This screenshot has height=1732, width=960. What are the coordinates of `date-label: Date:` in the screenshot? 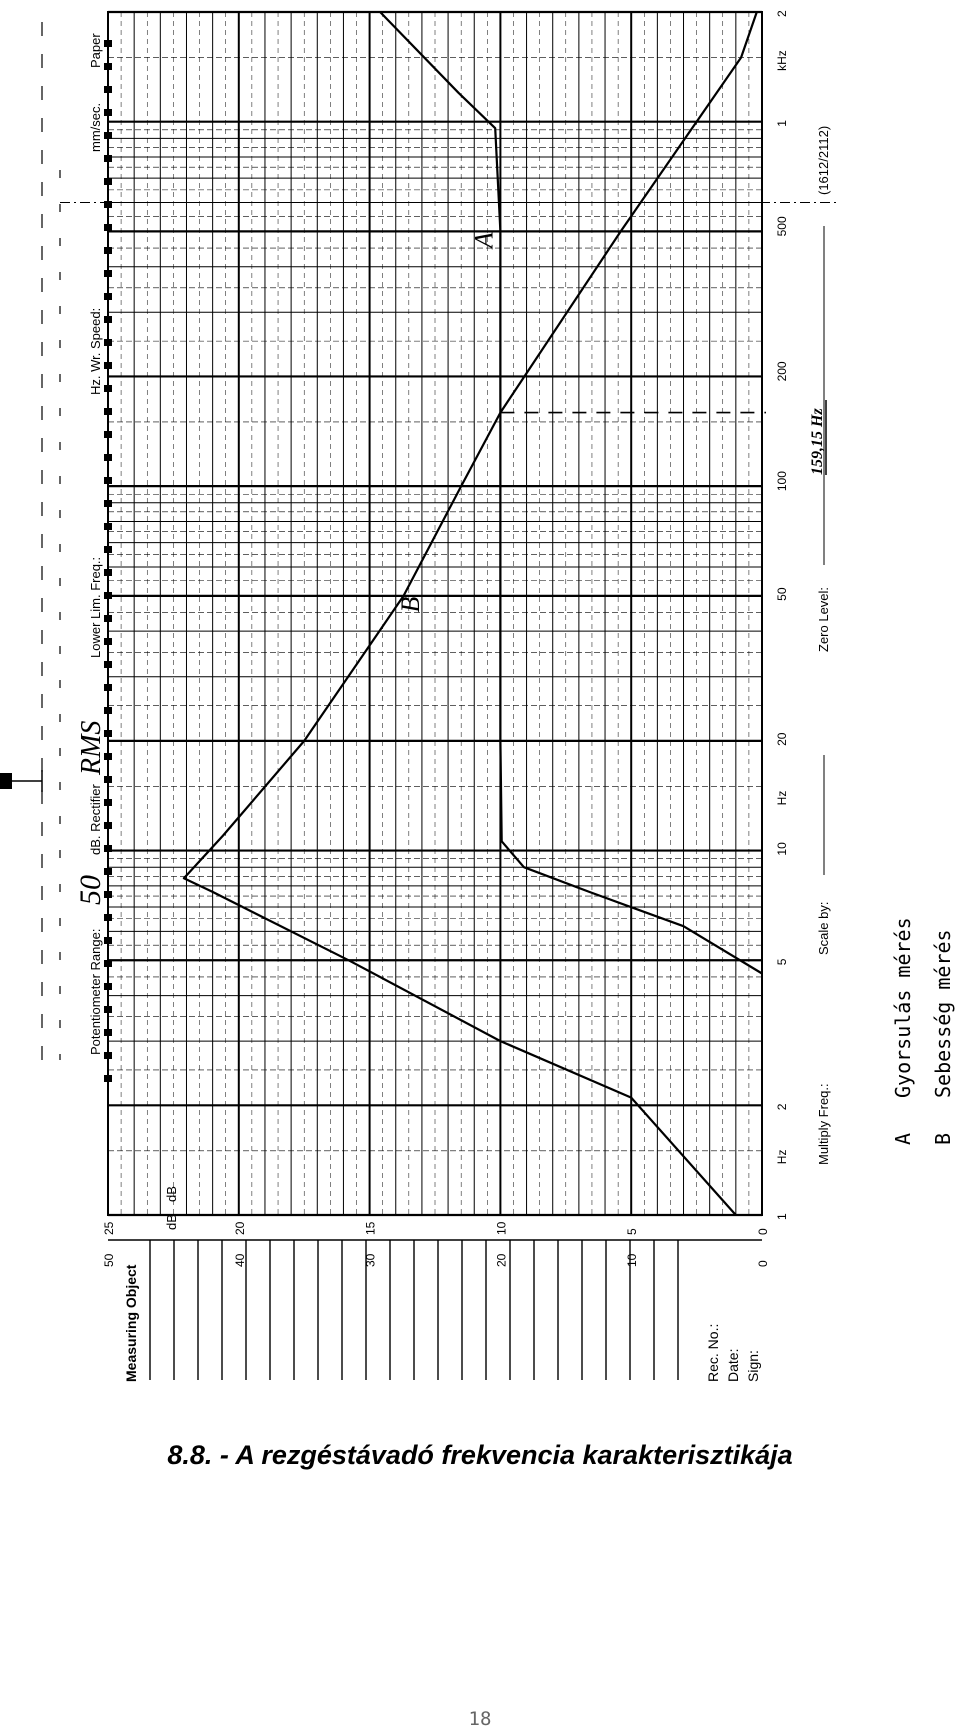 It's located at (733, 1365).